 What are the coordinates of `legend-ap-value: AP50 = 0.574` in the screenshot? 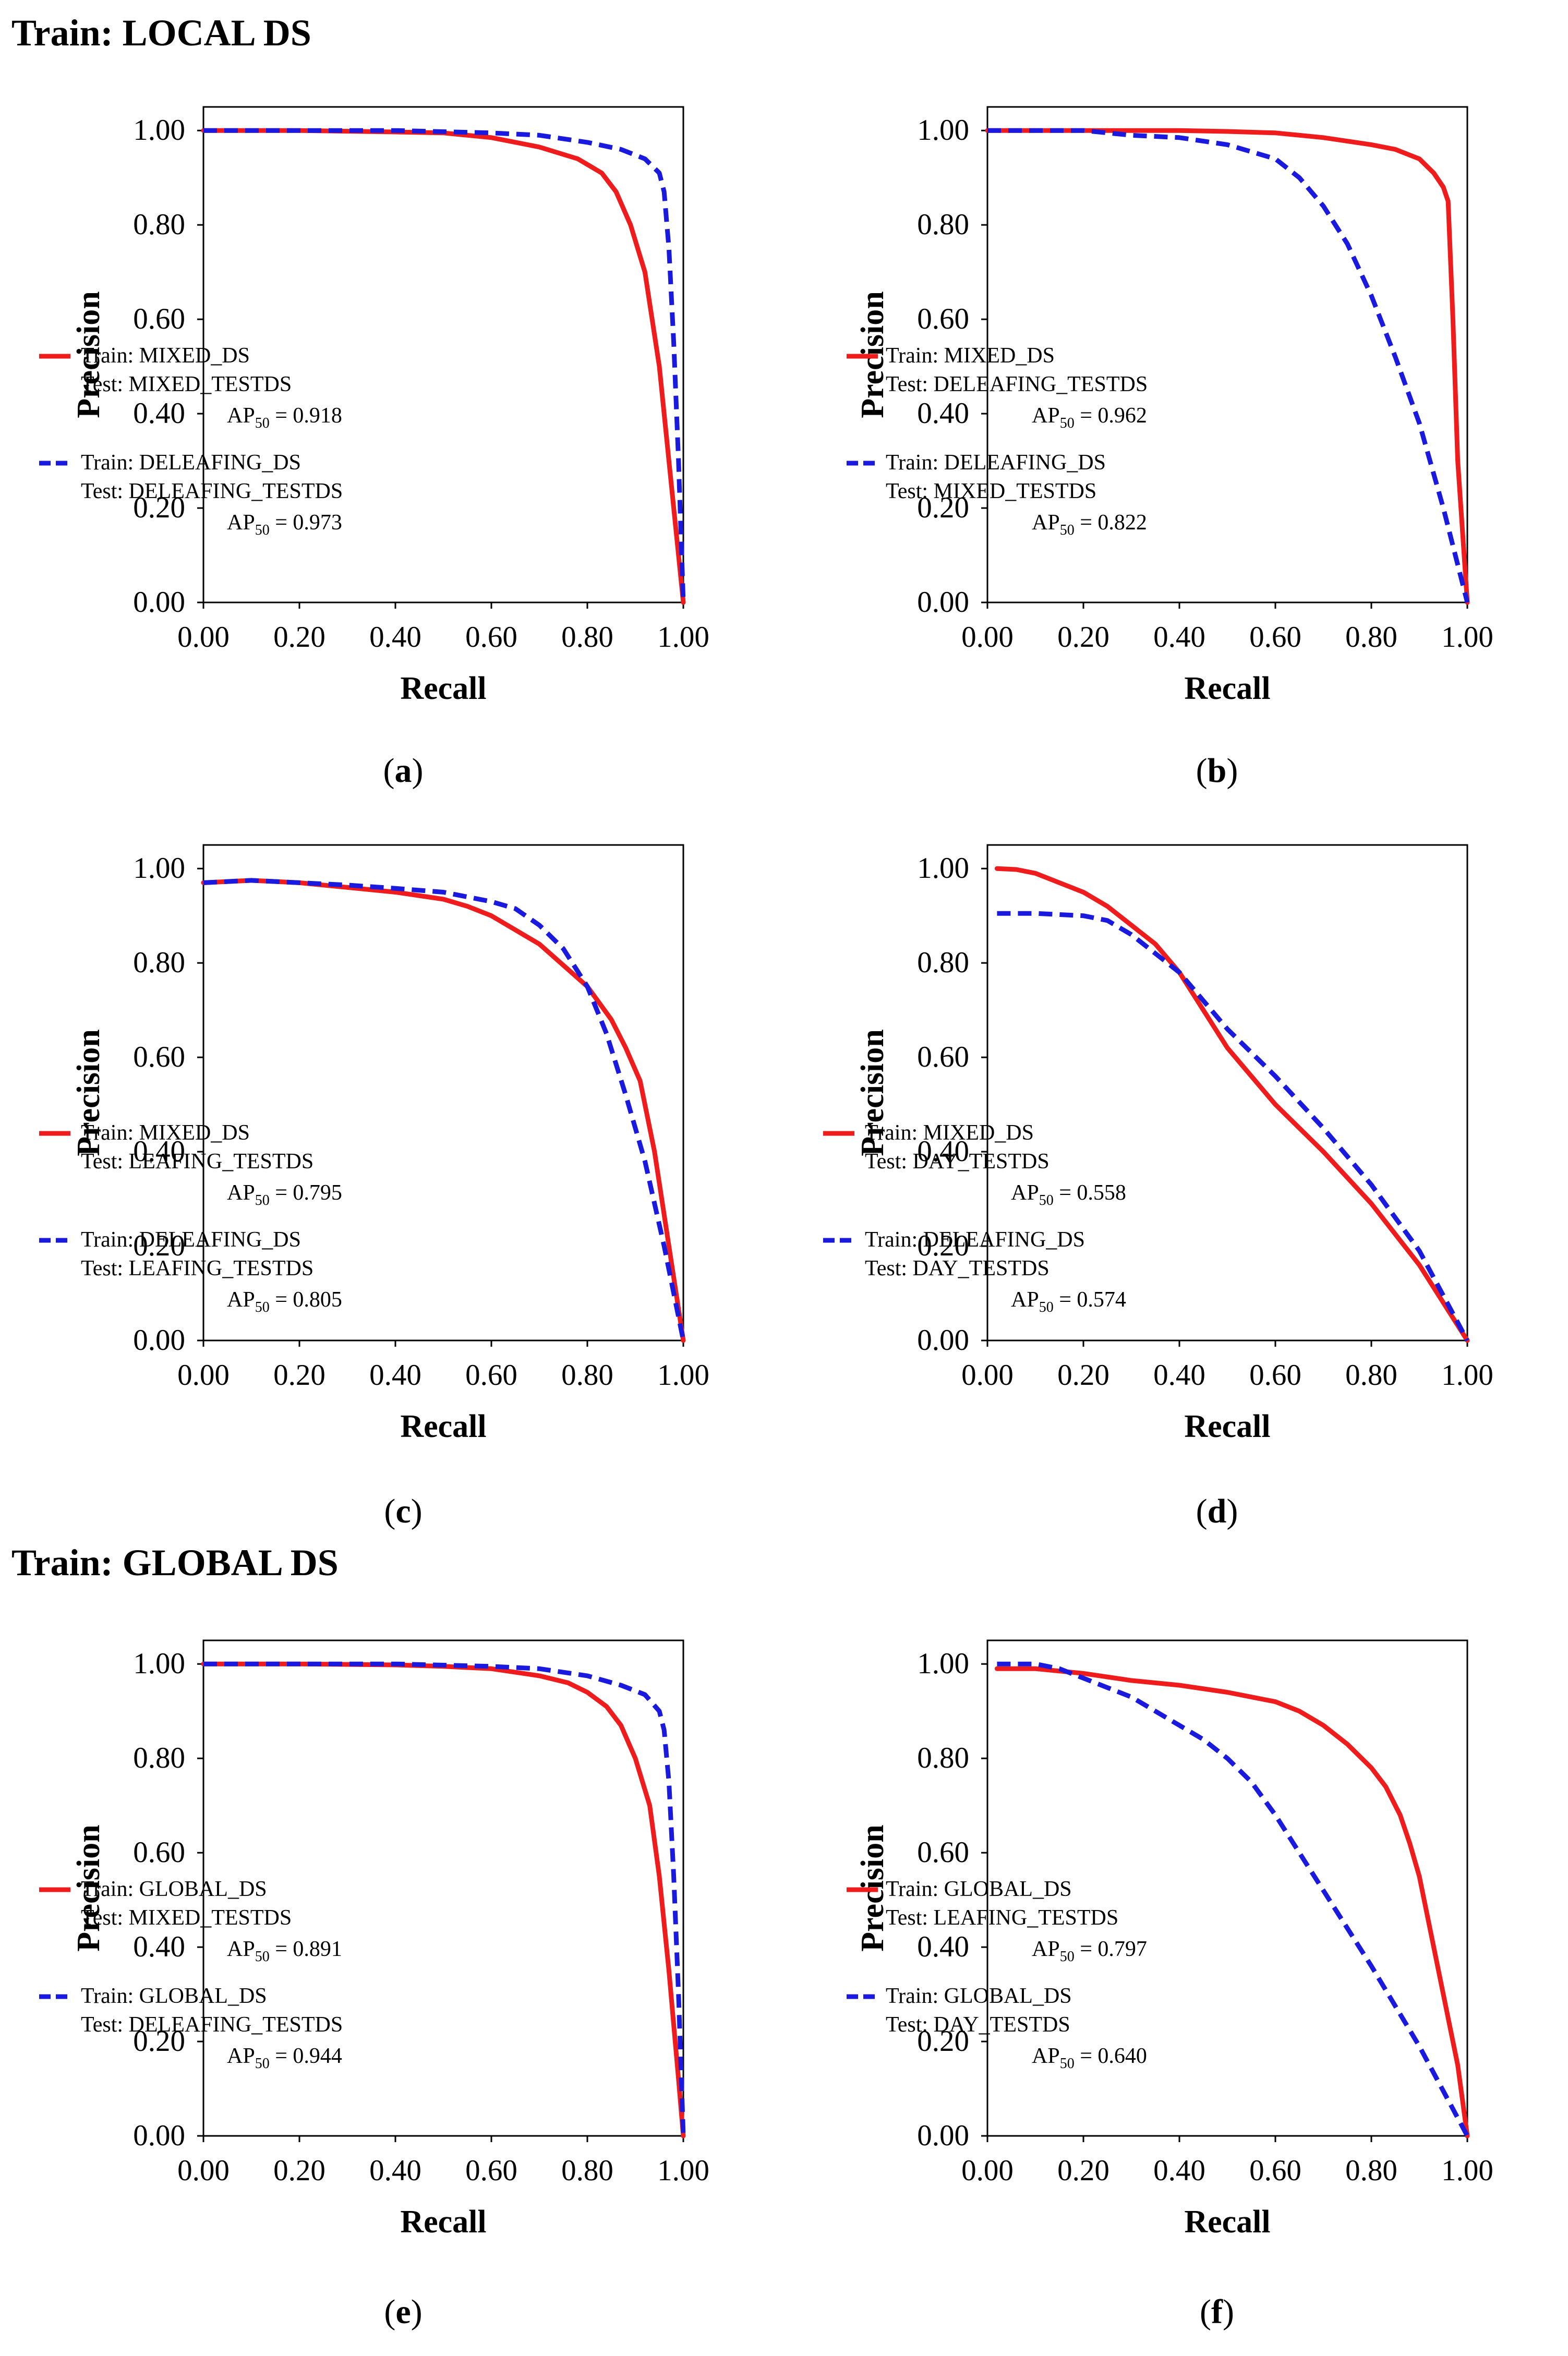 It's located at (1068, 1301).